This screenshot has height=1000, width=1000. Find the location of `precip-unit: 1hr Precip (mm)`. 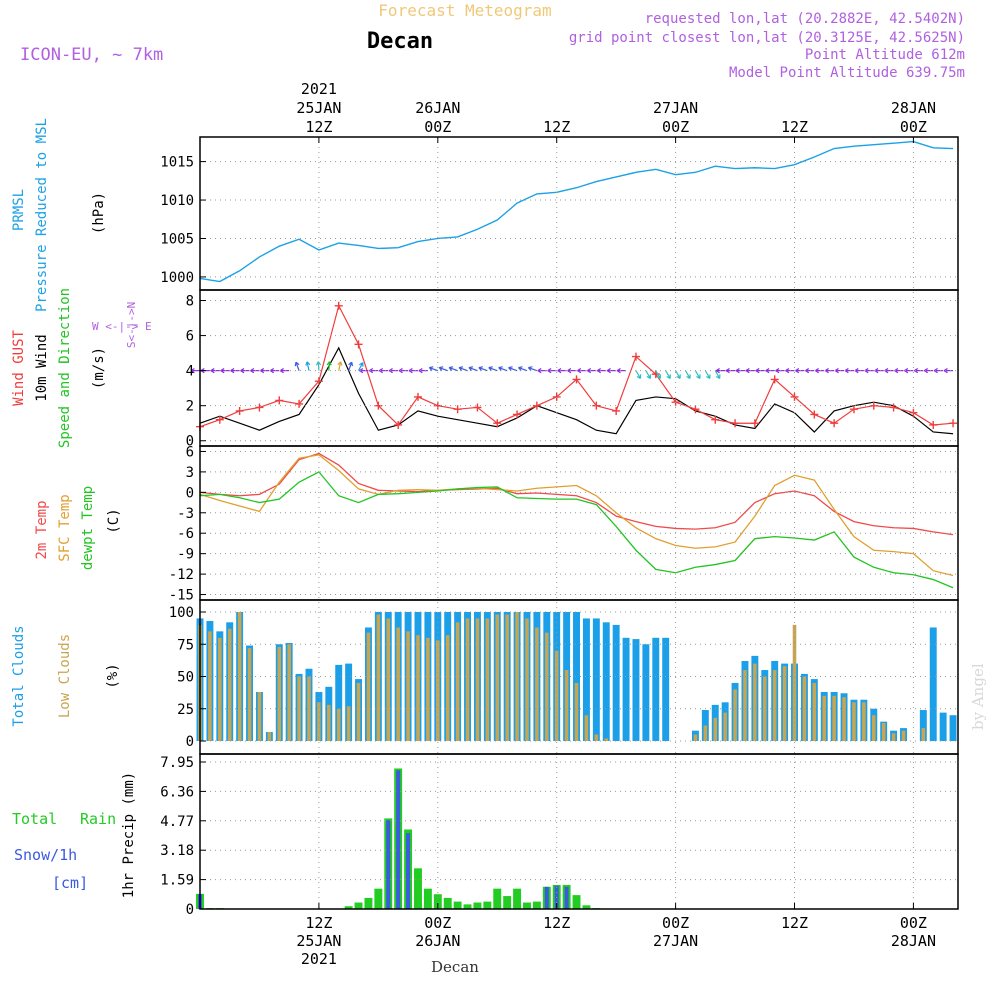

precip-unit: 1hr Precip (mm) is located at coordinates (129, 835).